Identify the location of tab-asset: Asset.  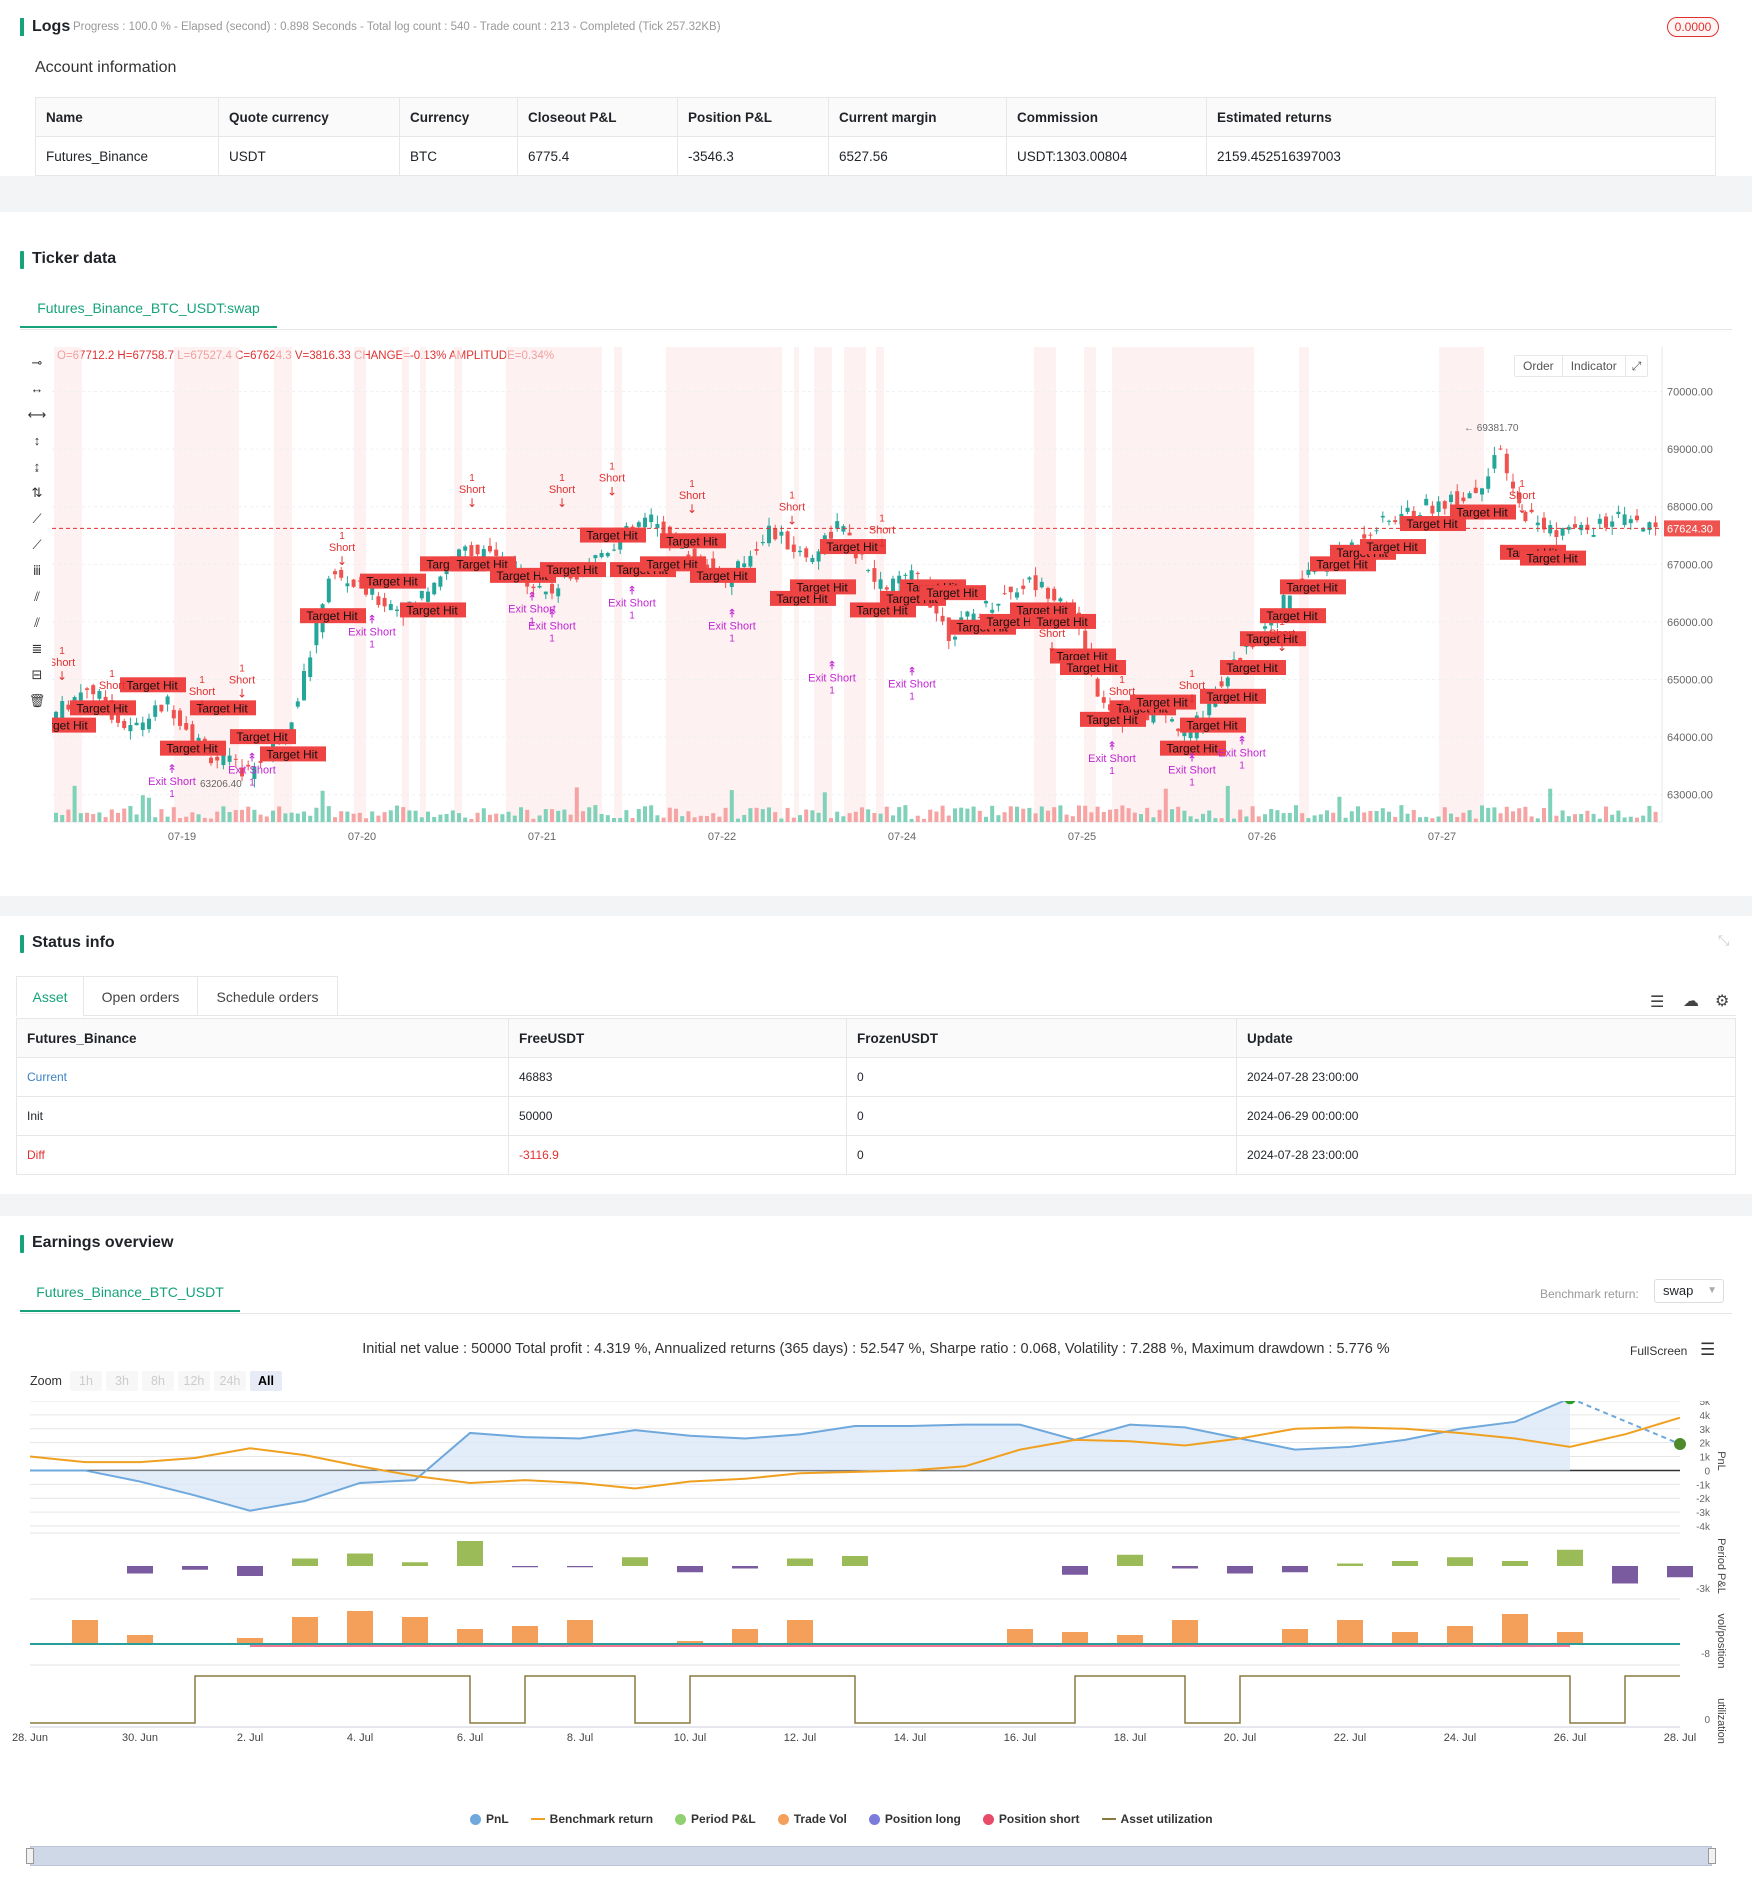
(50, 996).